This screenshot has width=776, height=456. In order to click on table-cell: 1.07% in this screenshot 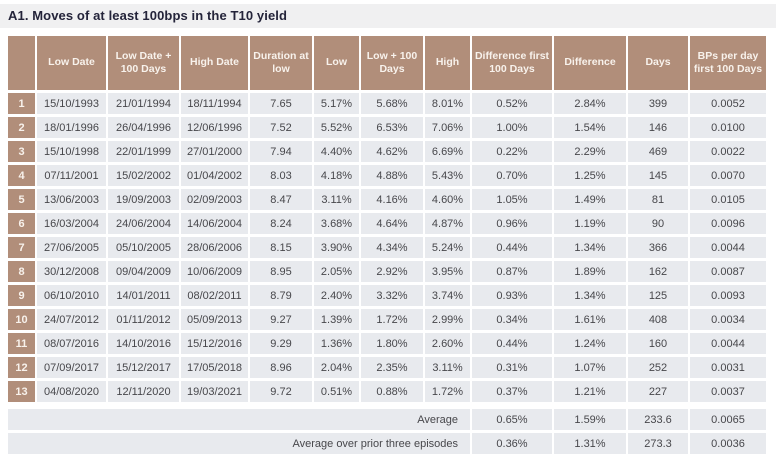, I will do `click(590, 367)`.